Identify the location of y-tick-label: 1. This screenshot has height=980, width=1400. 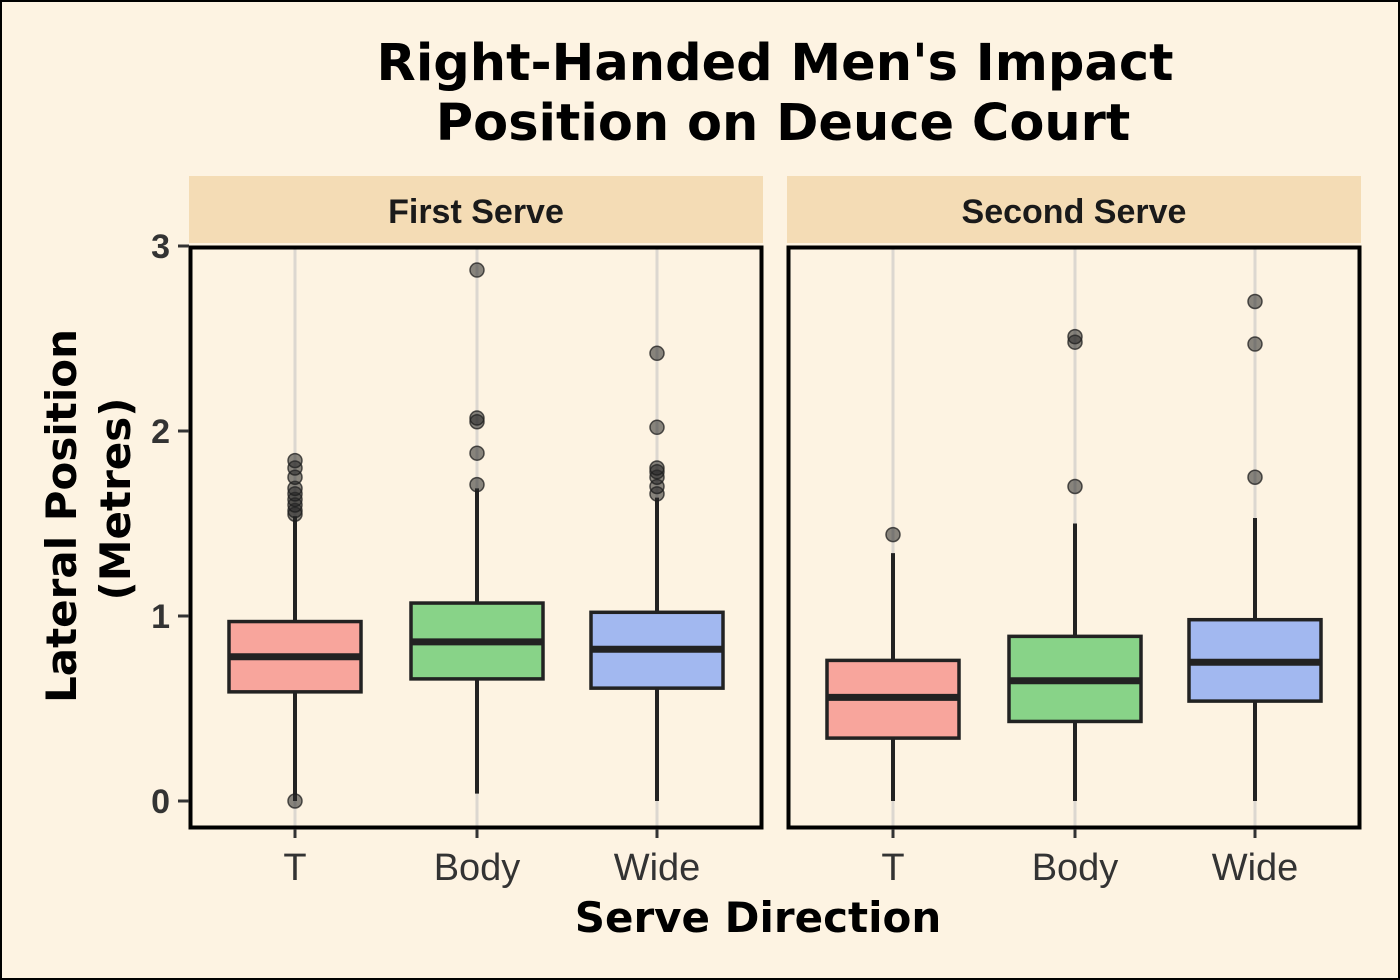
(160, 617).